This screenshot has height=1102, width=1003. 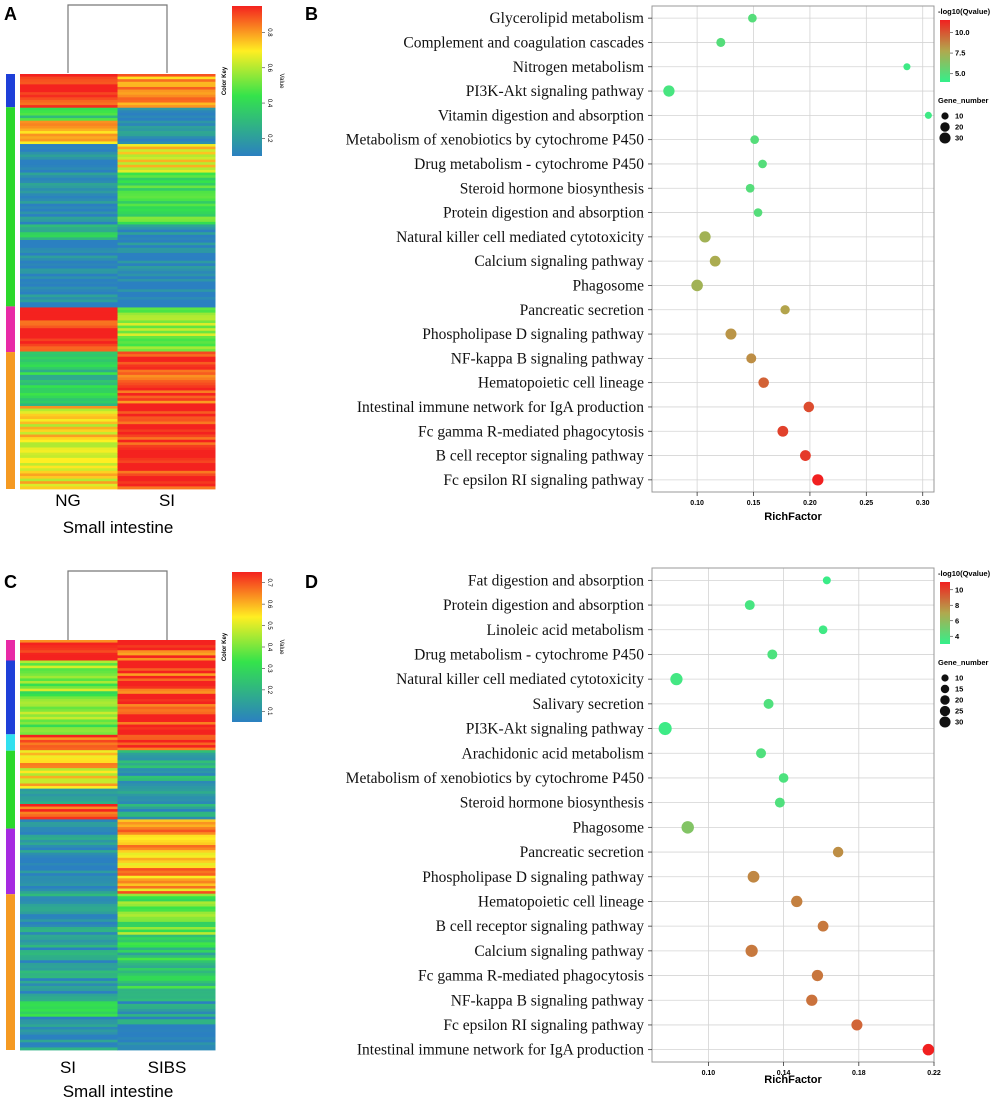 I want to click on size-legend-dot, so click(x=945, y=678).